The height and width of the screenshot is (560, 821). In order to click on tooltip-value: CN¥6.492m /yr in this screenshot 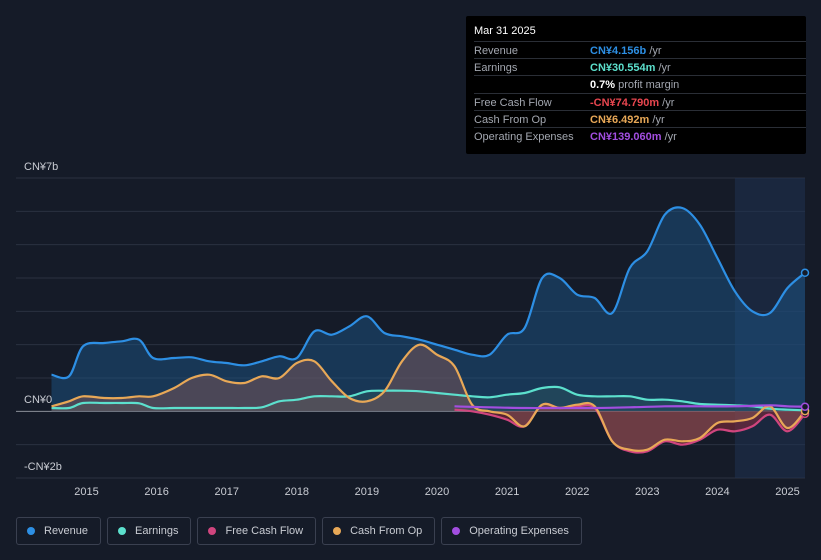, I will do `click(627, 119)`.